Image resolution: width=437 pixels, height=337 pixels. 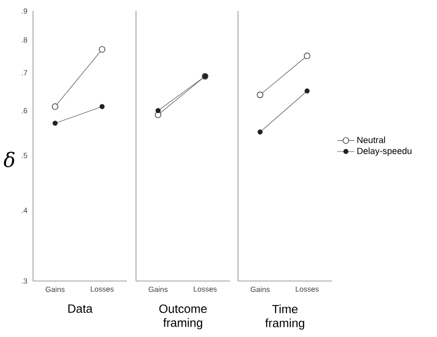 What do you see at coordinates (183, 317) in the screenshot?
I see `x-axis-title: Outcome framing` at bounding box center [183, 317].